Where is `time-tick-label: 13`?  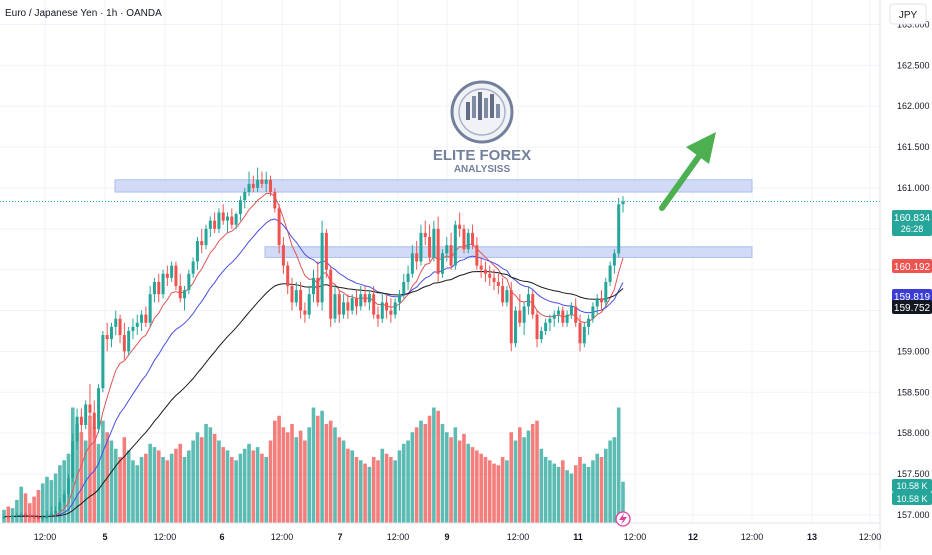 time-tick-label: 13 is located at coordinates (812, 537).